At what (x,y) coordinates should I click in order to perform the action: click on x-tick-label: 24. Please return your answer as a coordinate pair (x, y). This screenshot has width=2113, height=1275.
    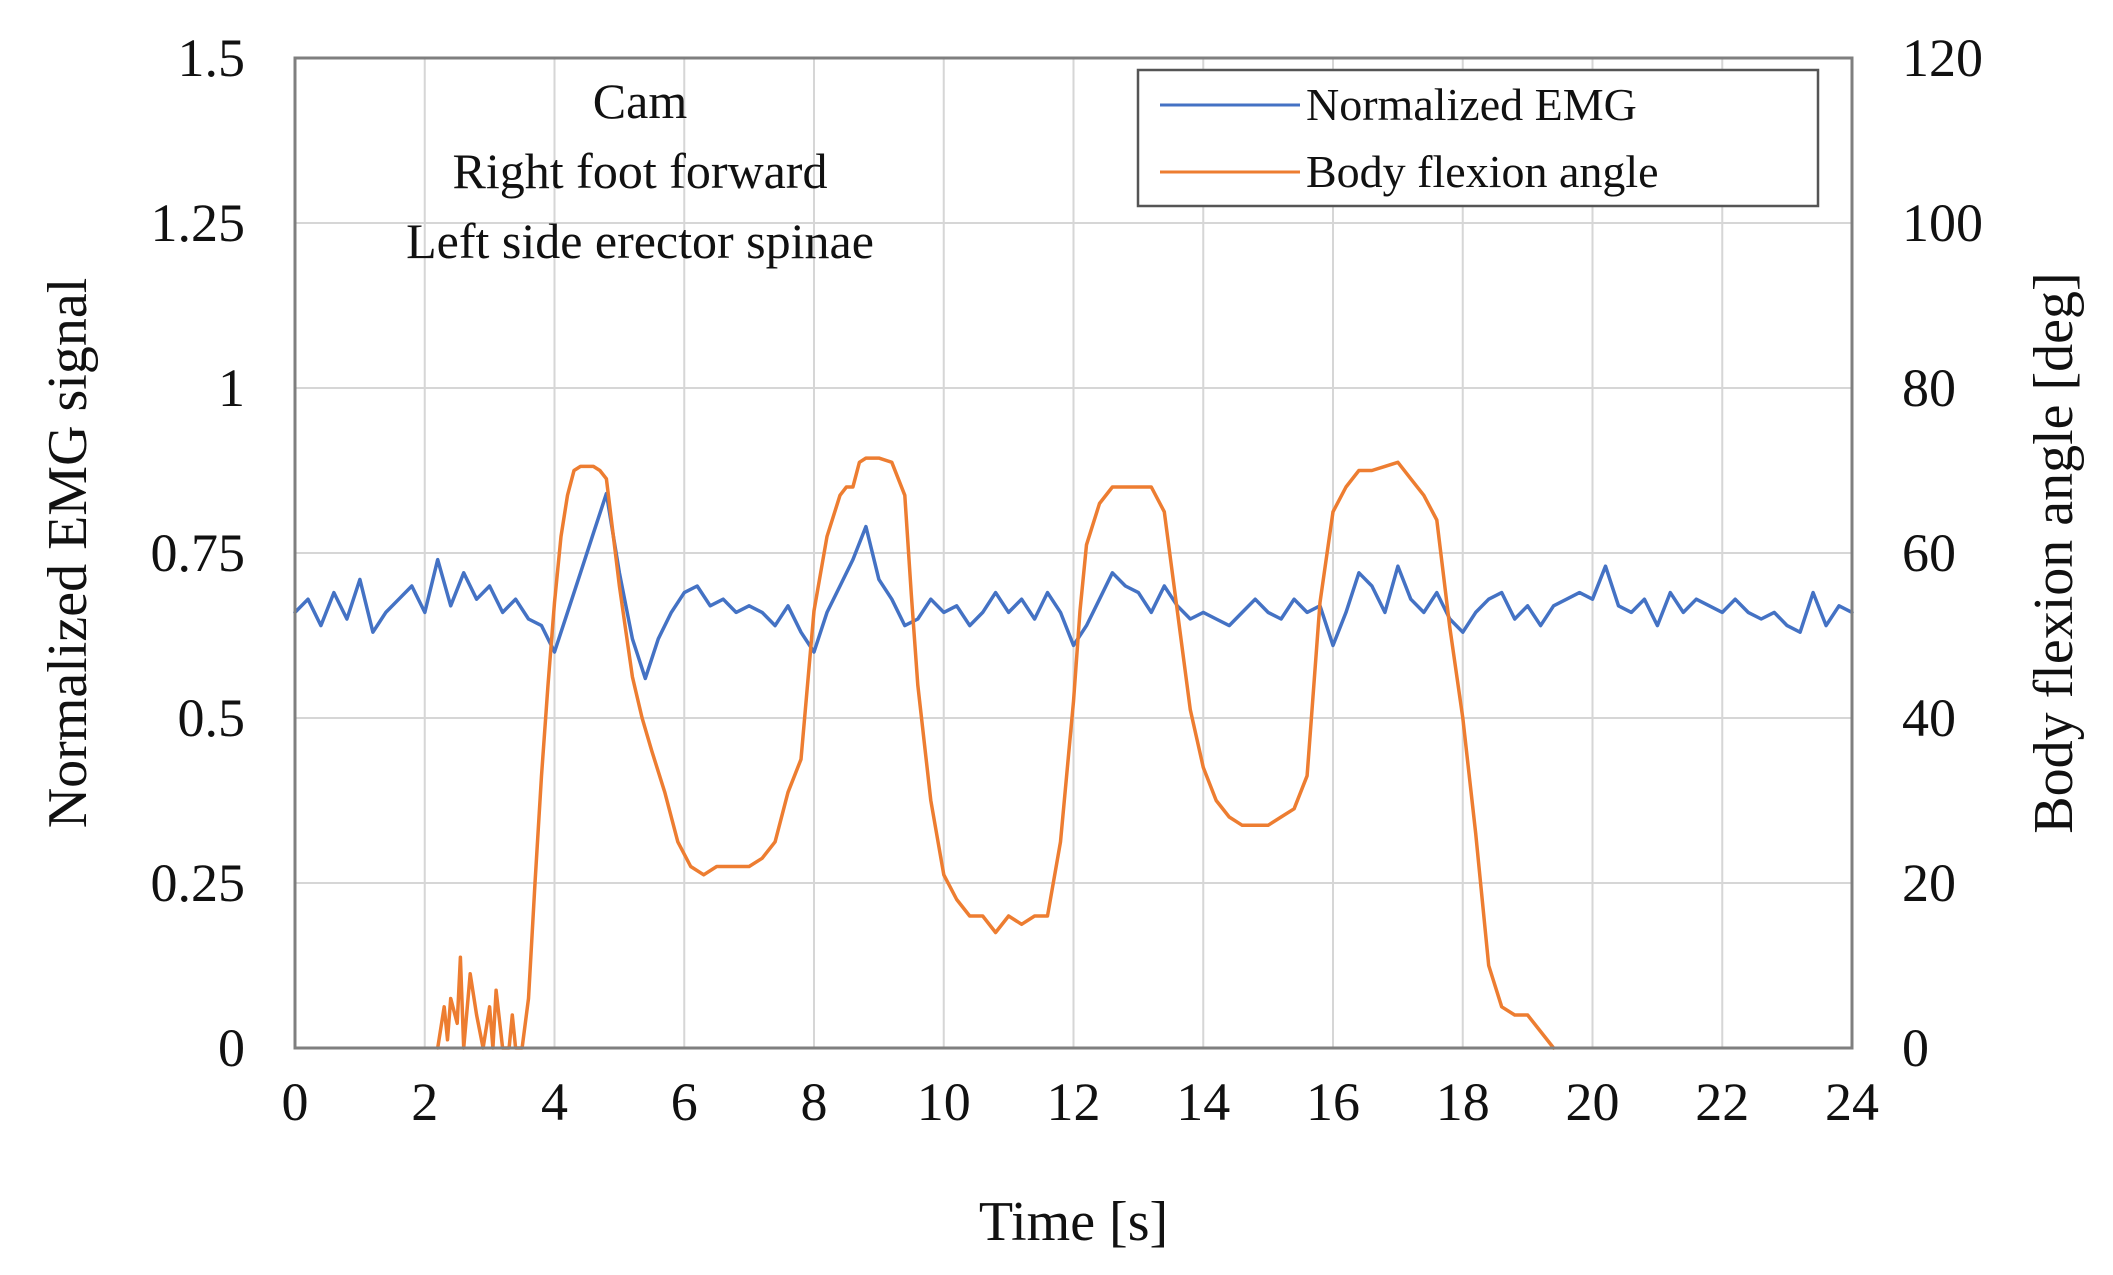
    Looking at the image, I should click on (1852, 1102).